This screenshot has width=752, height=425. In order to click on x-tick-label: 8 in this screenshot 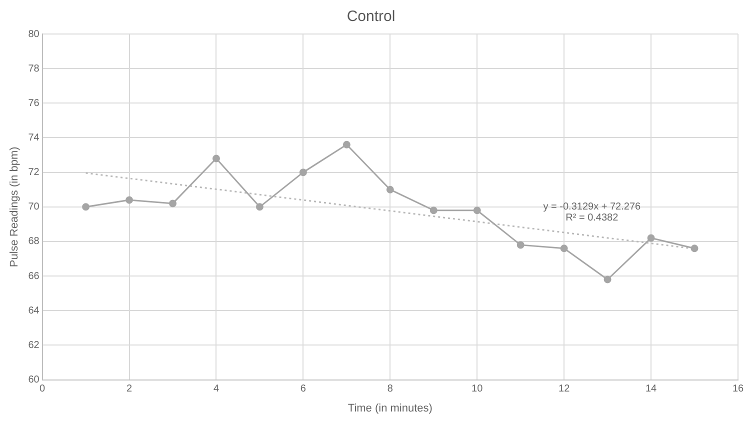, I will do `click(390, 389)`.